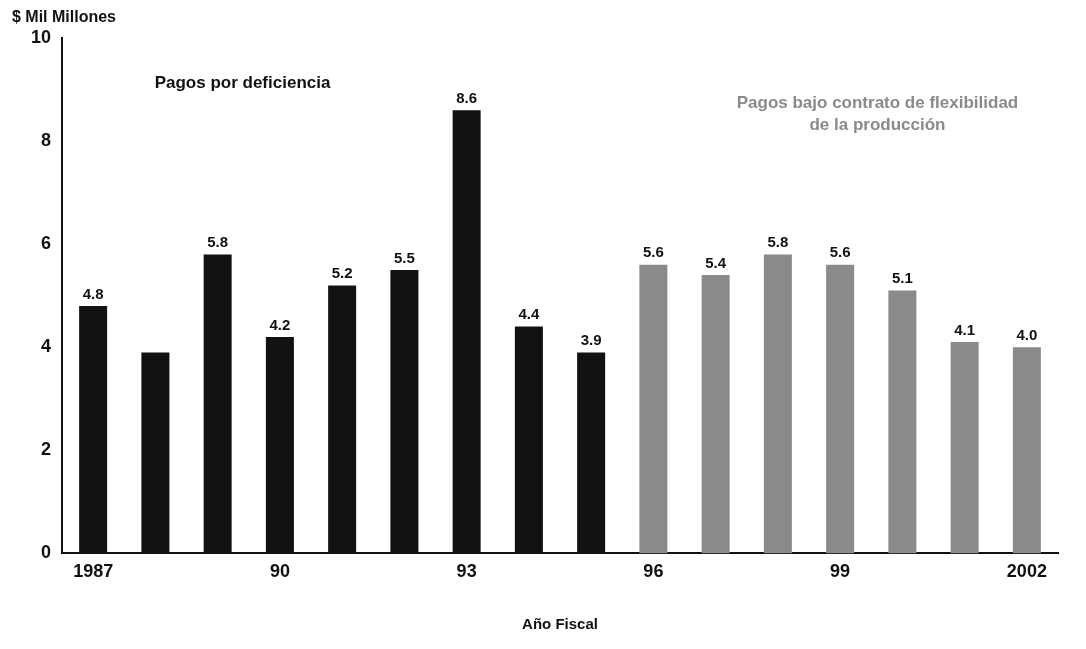 The image size is (1086, 649). I want to click on data-label: 4.1, so click(965, 329).